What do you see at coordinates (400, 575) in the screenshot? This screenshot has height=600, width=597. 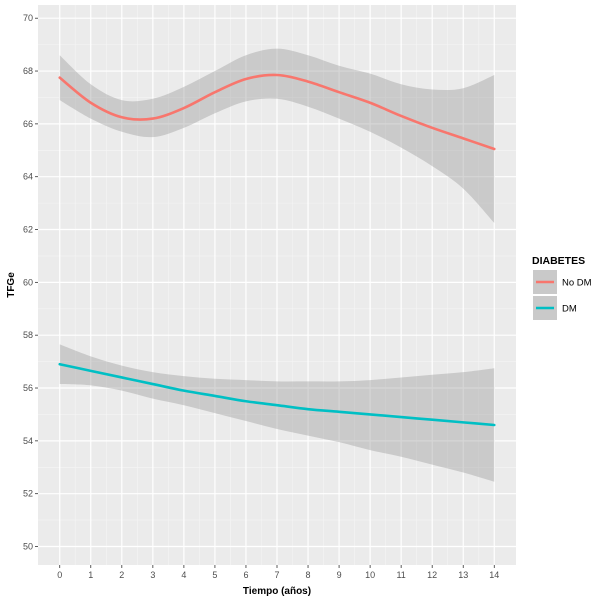 I see `x-tick-label: 11` at bounding box center [400, 575].